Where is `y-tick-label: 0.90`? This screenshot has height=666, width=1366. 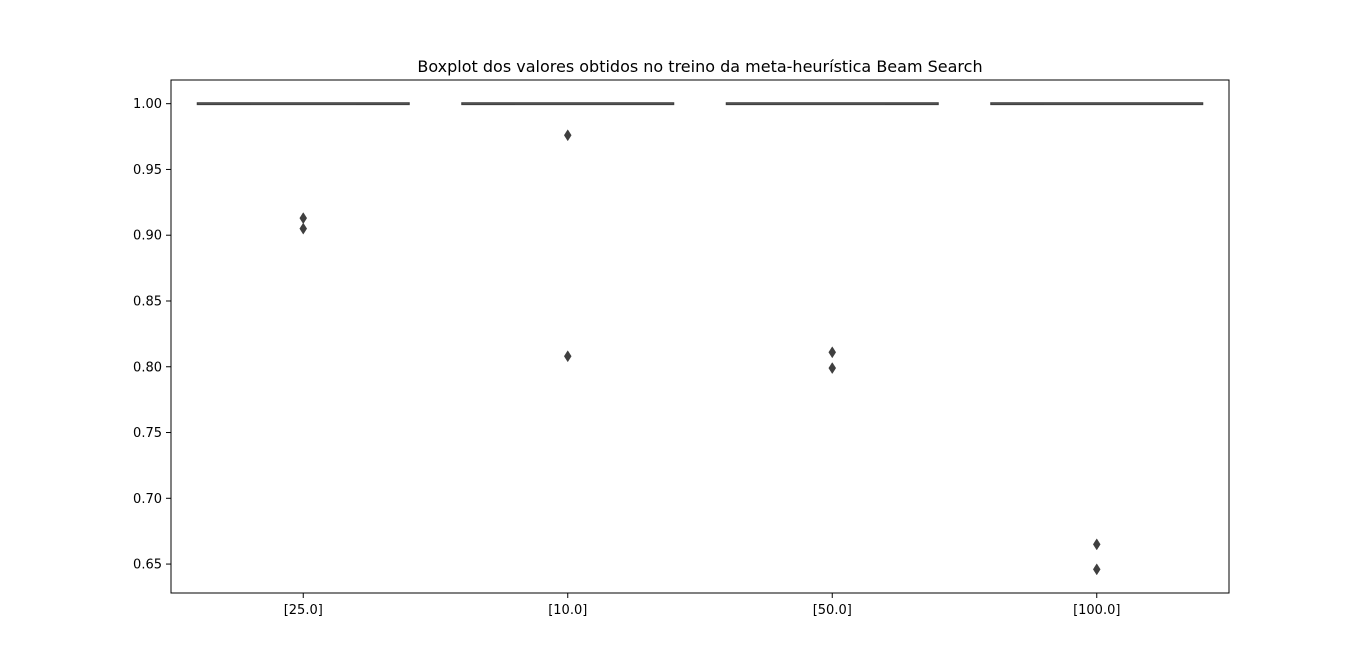
y-tick-label: 0.90 is located at coordinates (147, 236).